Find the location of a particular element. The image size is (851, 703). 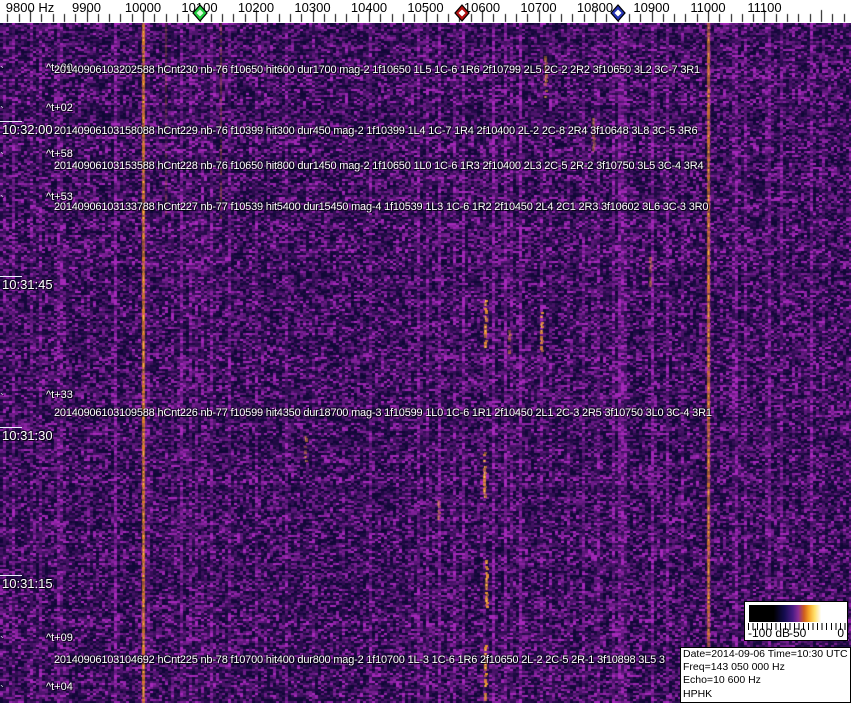

time-label: 10:32:00 is located at coordinates (27, 129).